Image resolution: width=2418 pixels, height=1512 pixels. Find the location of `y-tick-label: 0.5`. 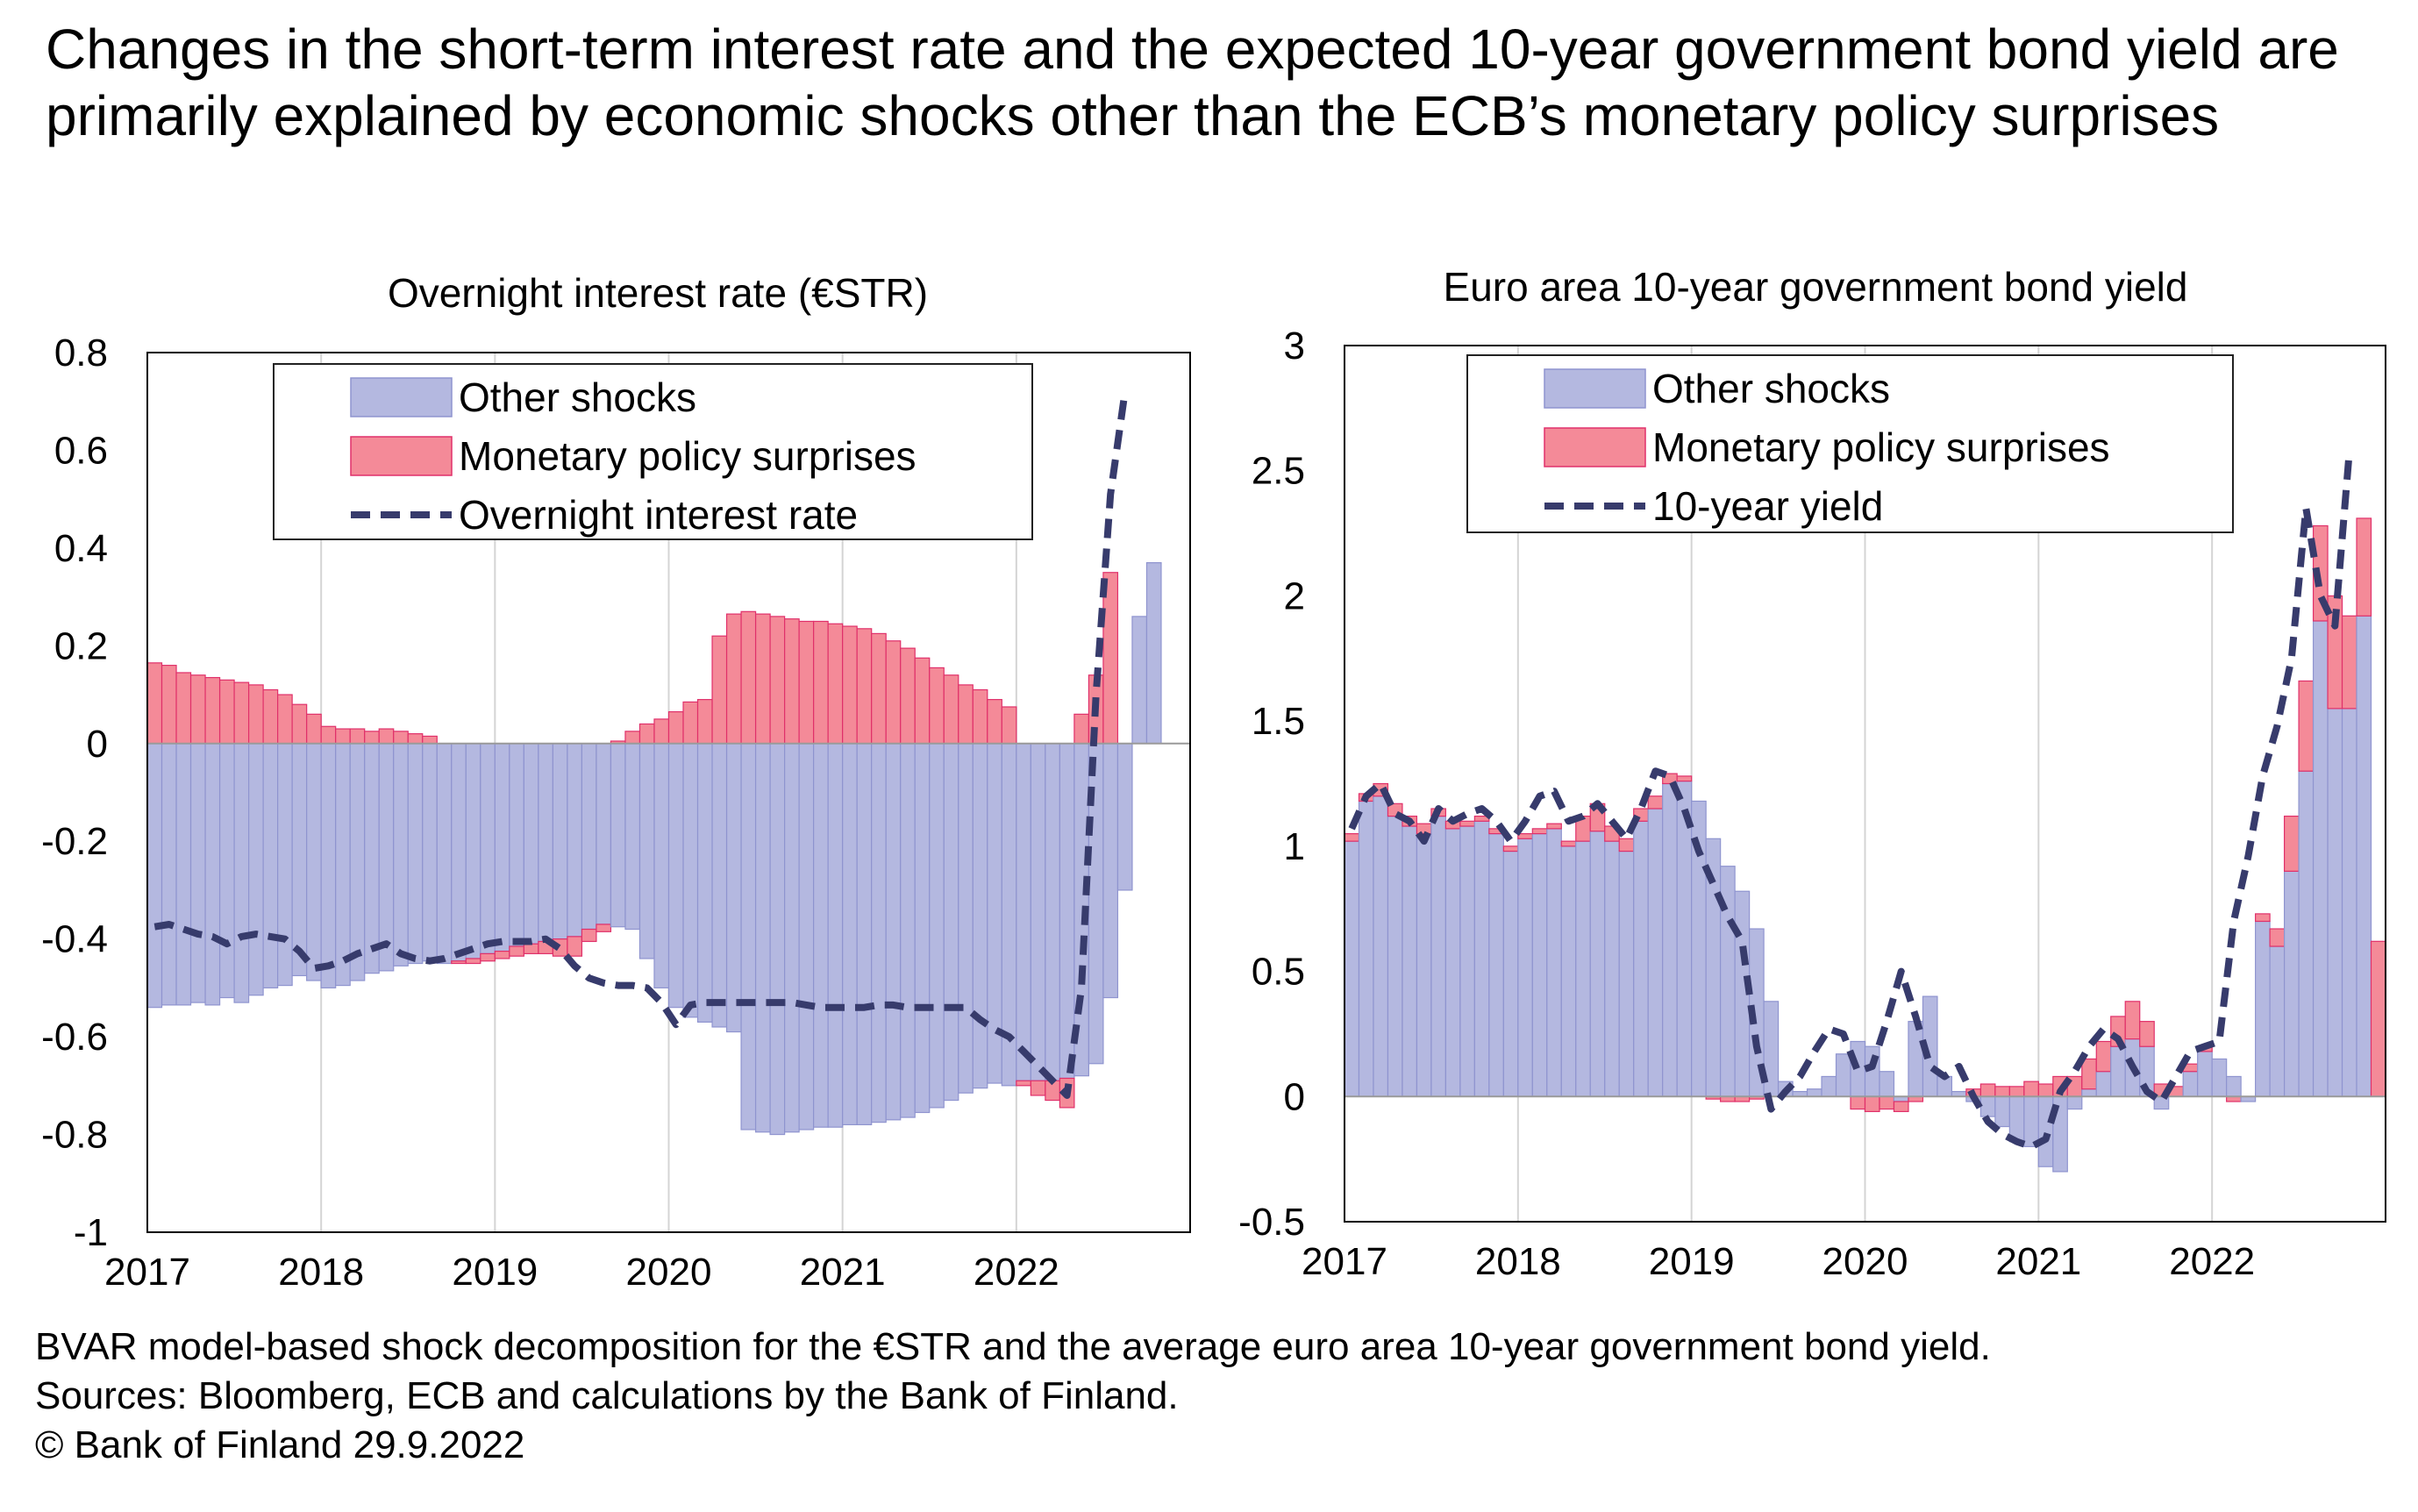

y-tick-label: 0.5 is located at coordinates (1278, 972).